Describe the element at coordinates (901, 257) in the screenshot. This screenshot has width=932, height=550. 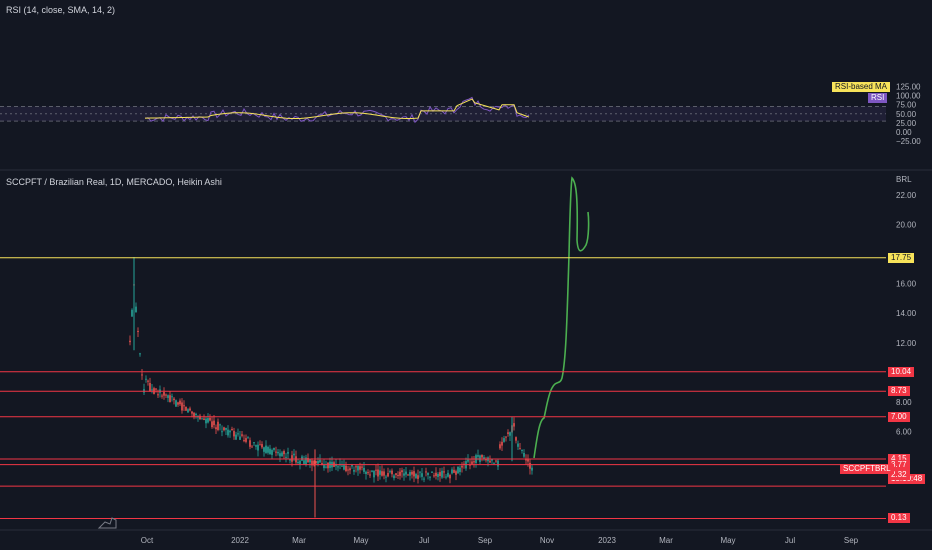
I see `price-badge: 17.75` at that location.